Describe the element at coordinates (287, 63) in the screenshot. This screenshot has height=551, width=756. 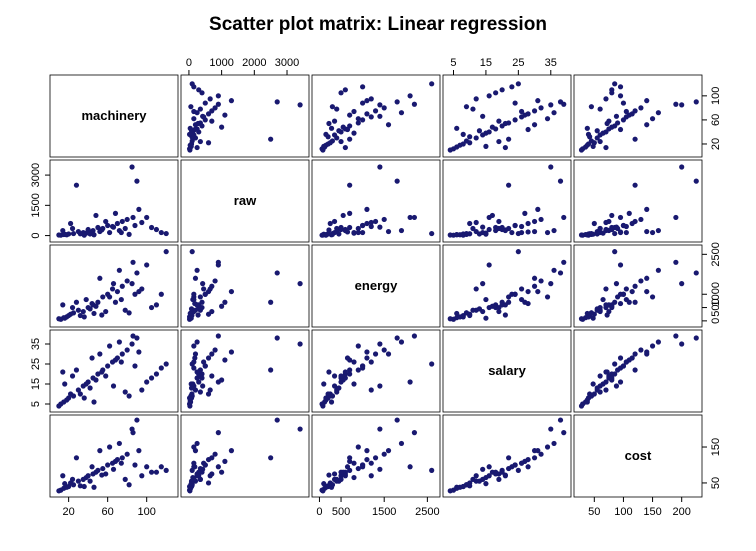
I see `x-tick-label: 3000` at that location.